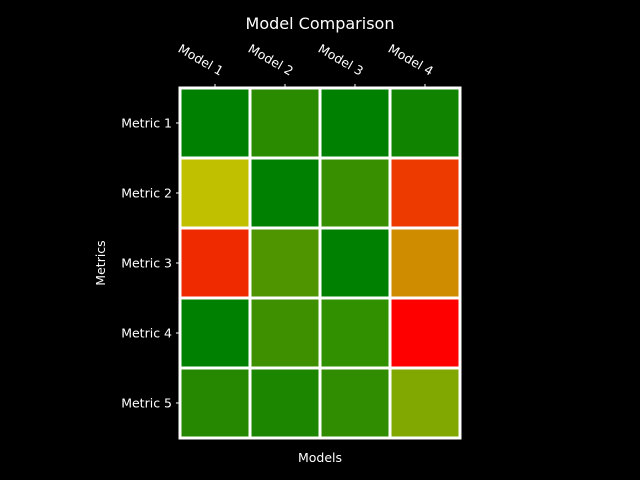 This screenshot has width=640, height=480. I want to click on x-tick-label: Model 4, so click(411, 60).